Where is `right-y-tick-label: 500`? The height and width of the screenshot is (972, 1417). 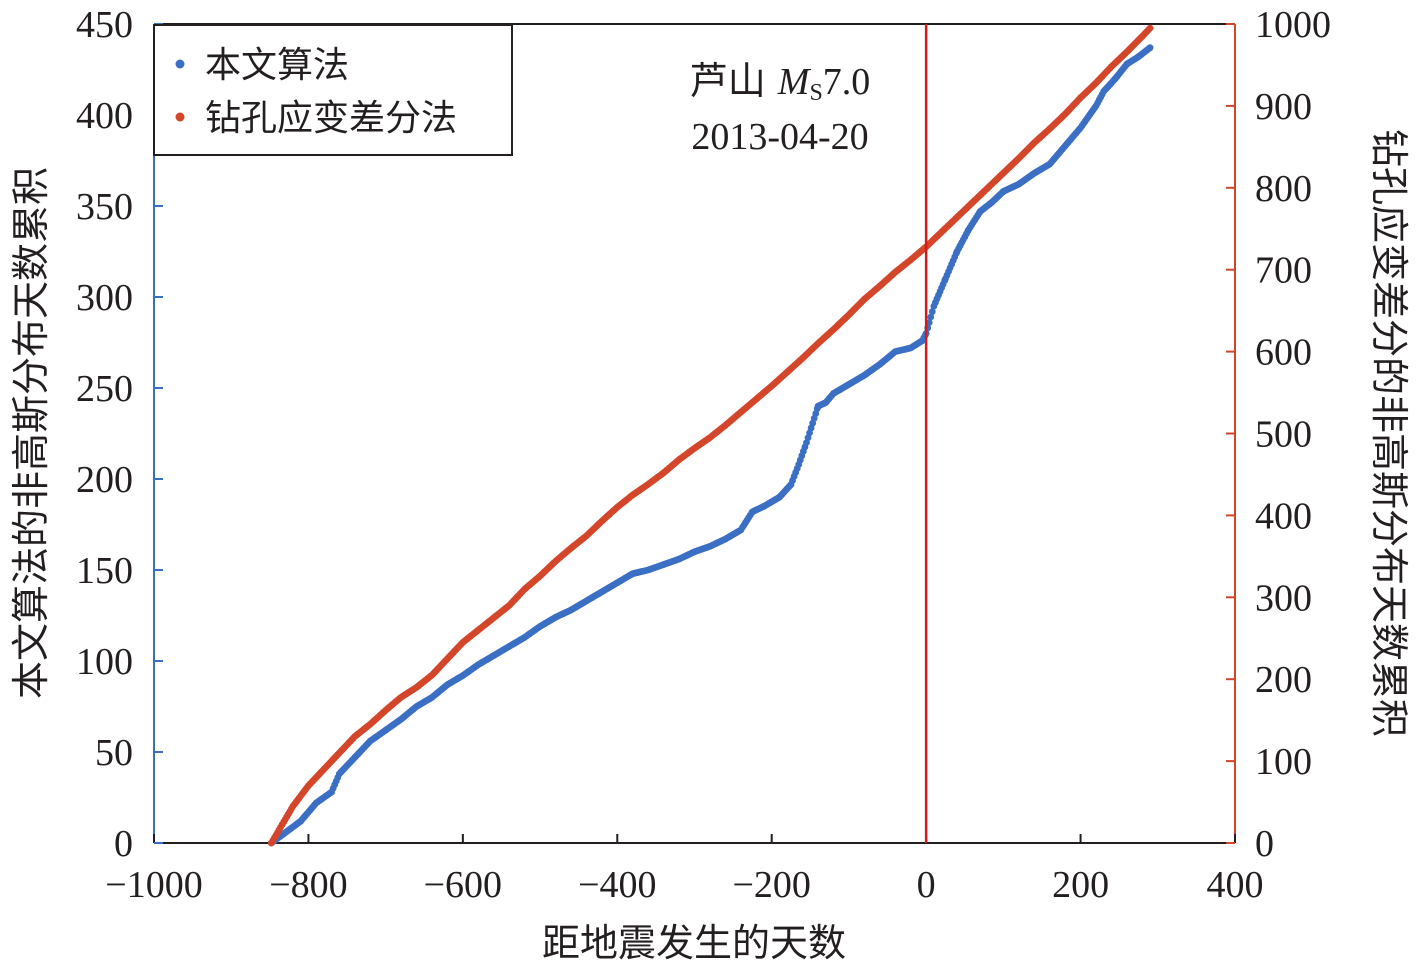
right-y-tick-label: 500 is located at coordinates (1283, 435).